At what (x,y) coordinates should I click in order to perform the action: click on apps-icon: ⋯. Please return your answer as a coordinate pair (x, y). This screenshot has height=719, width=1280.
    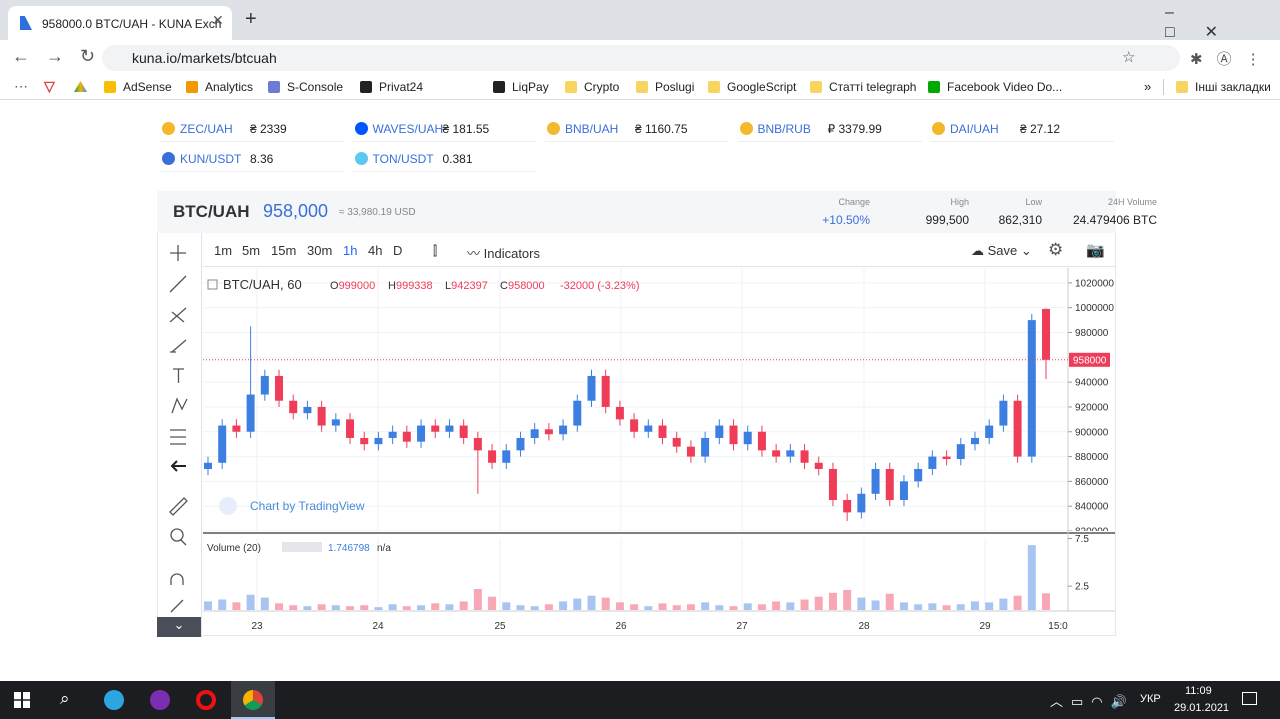
    Looking at the image, I should click on (21, 86).